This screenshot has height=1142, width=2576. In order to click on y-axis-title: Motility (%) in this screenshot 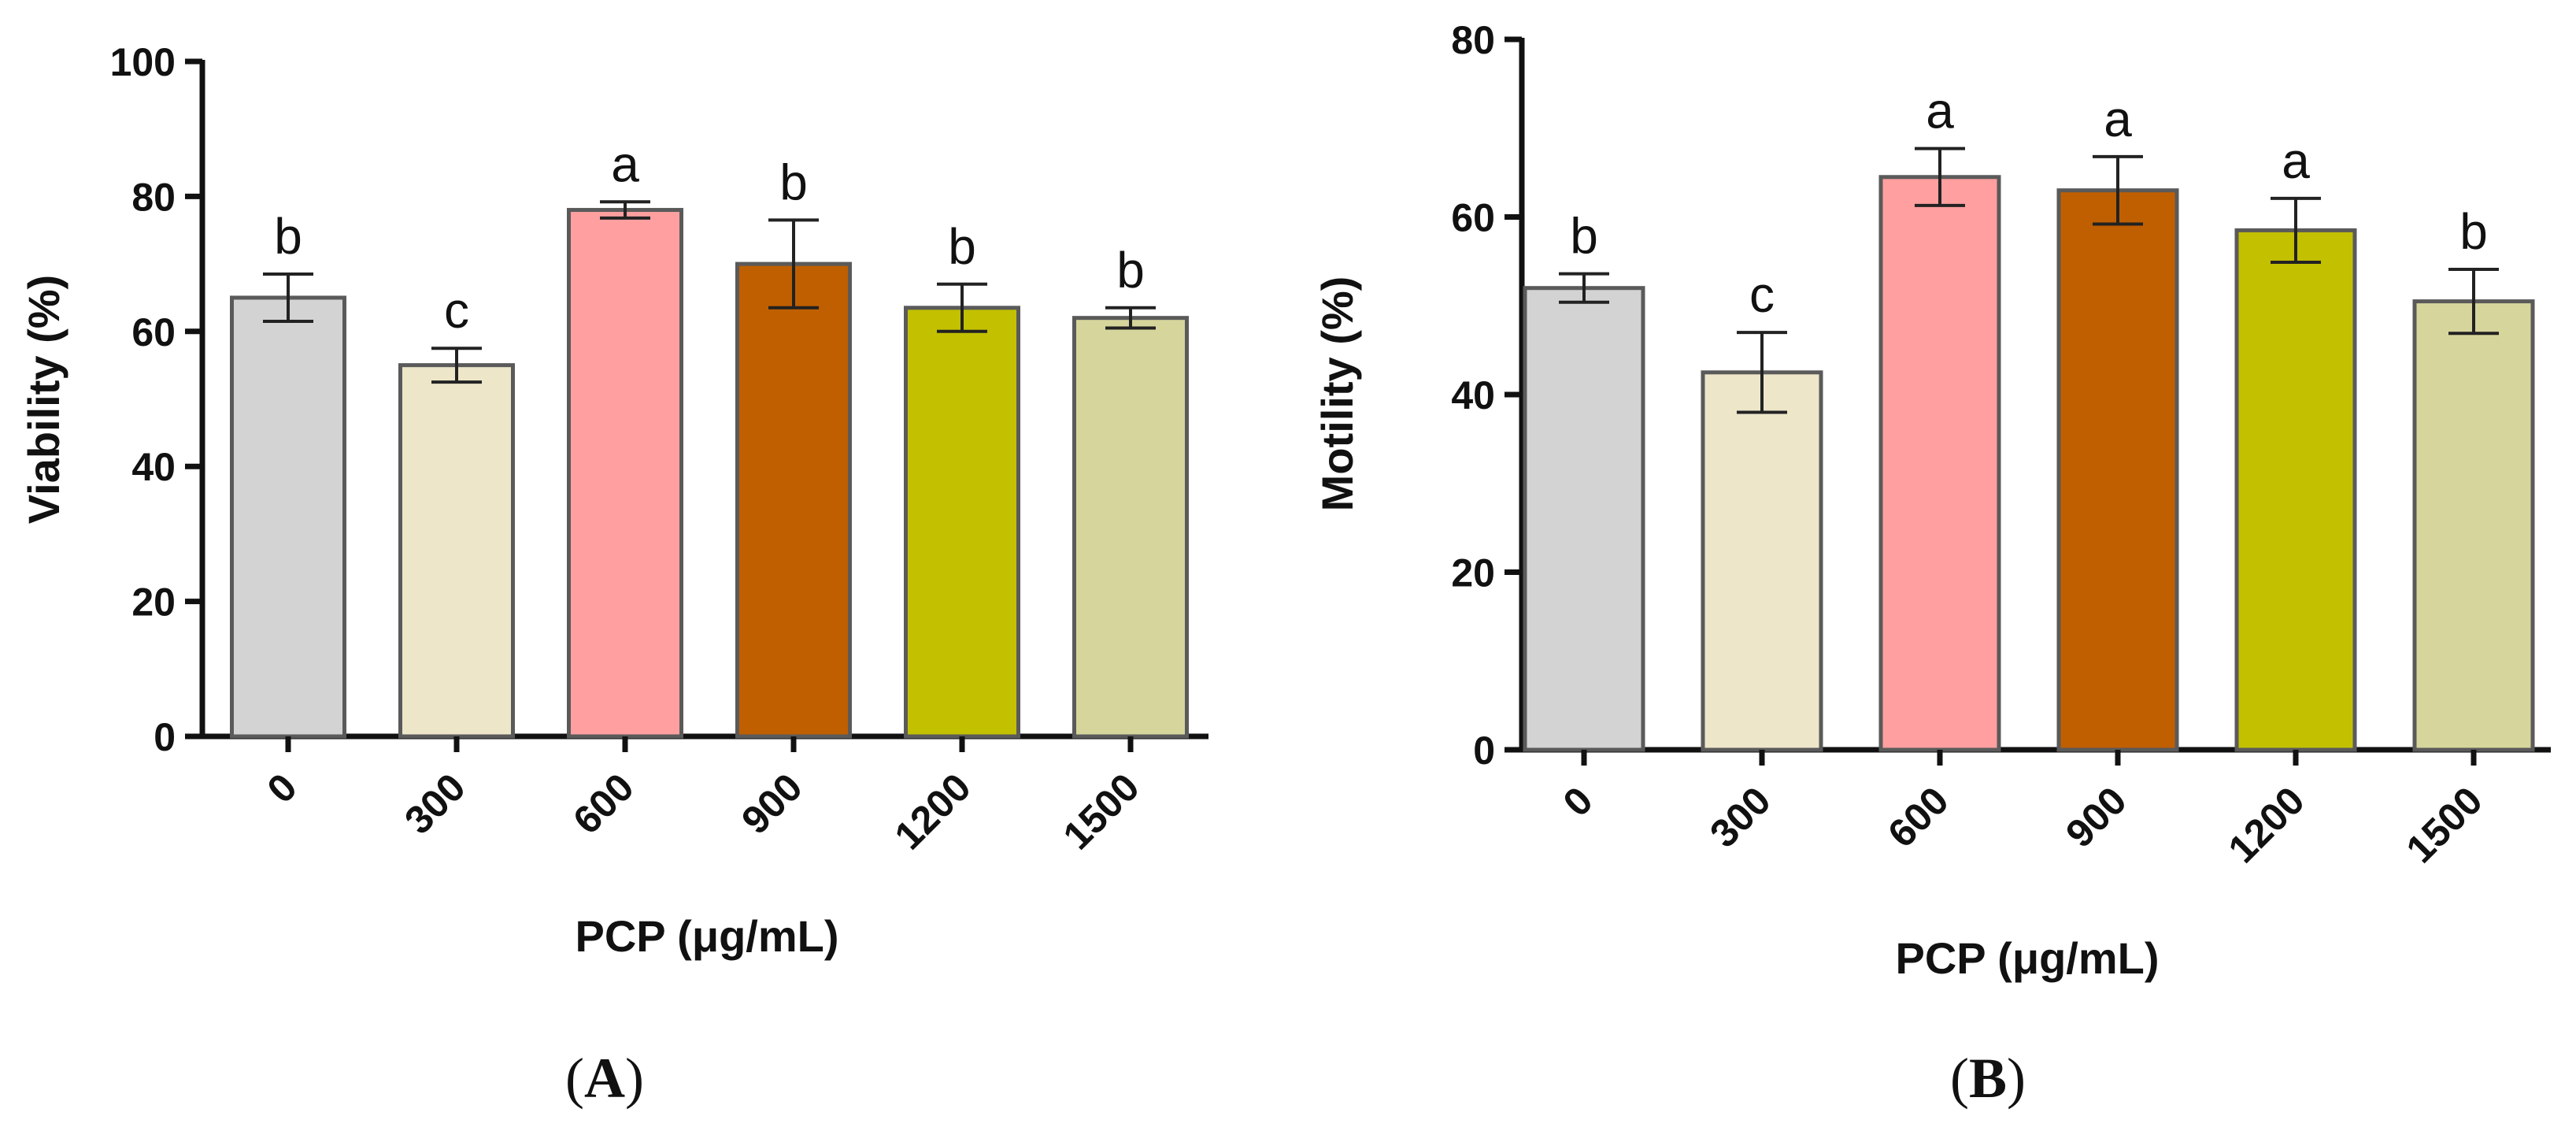, I will do `click(1337, 394)`.